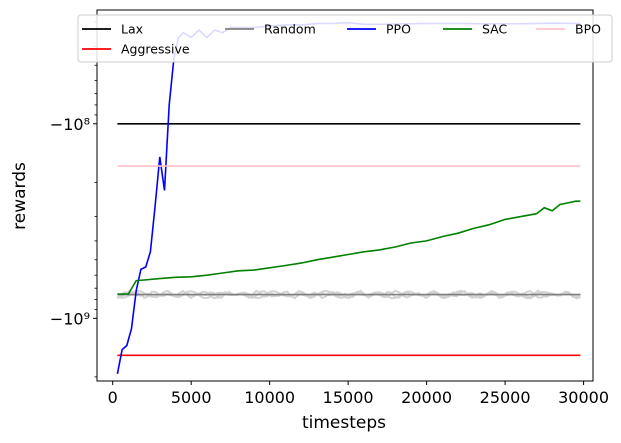  I want to click on x-tick-label: 25000, so click(505, 397).